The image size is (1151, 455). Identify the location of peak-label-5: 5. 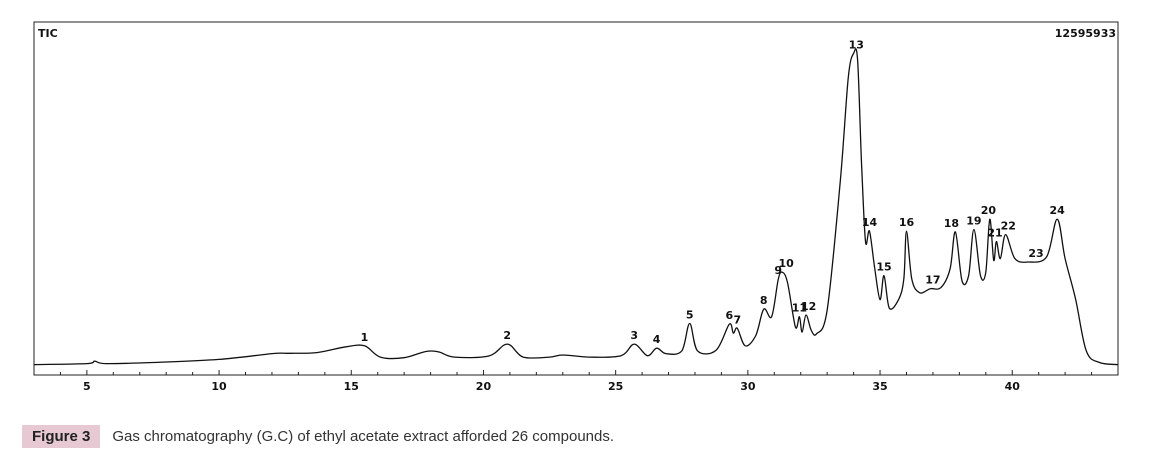
(690, 315).